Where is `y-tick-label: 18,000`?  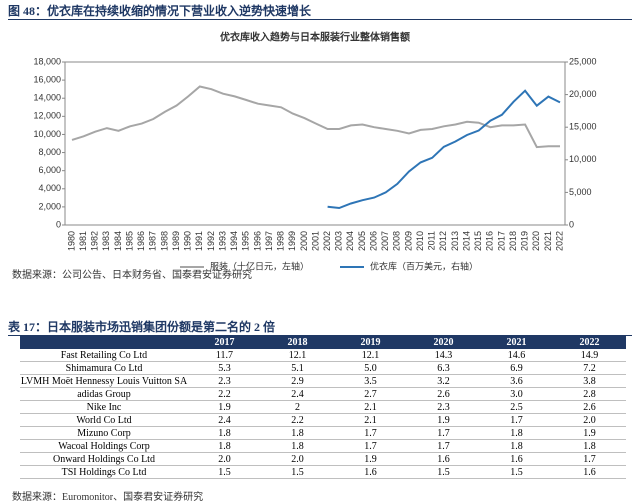
y-tick-label: 18,000 is located at coordinates (47, 61).